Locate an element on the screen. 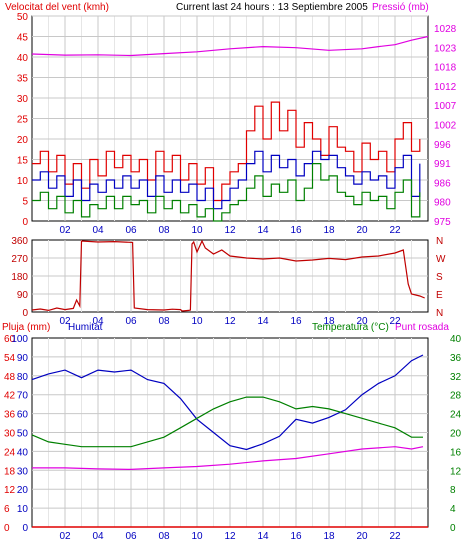 Image resolution: width=466 pixels, height=552 pixels. y-tick-label-temperature: 24 is located at coordinates (456, 415).